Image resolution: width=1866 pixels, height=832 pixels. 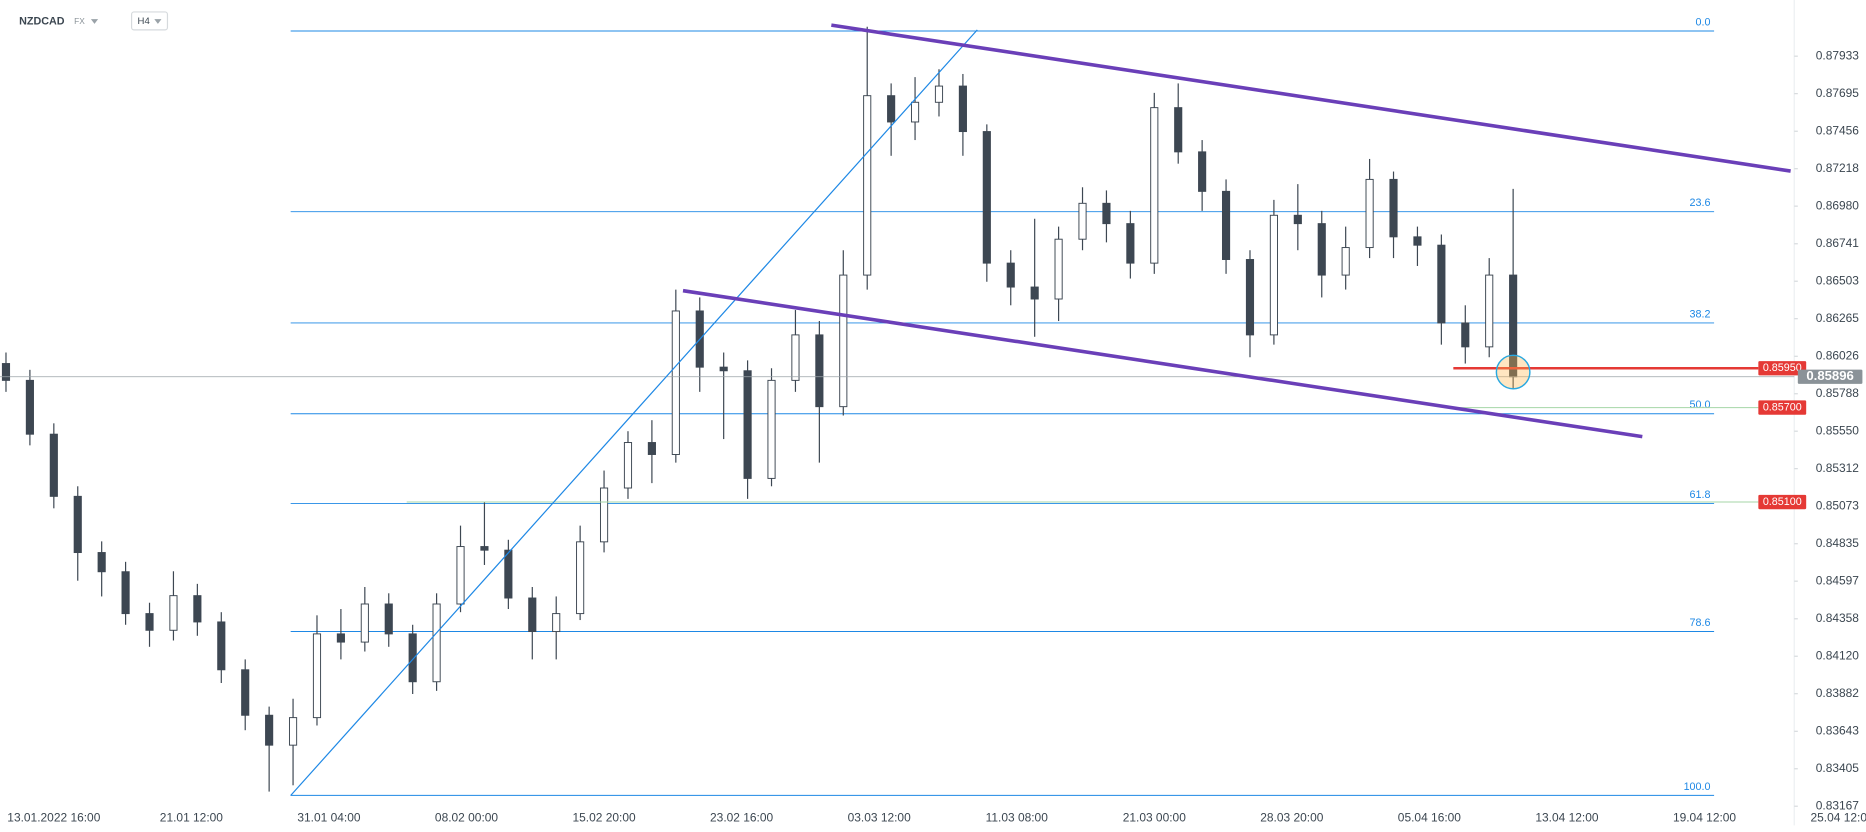 I want to click on fib-label: 50.0, so click(x=1700, y=405).